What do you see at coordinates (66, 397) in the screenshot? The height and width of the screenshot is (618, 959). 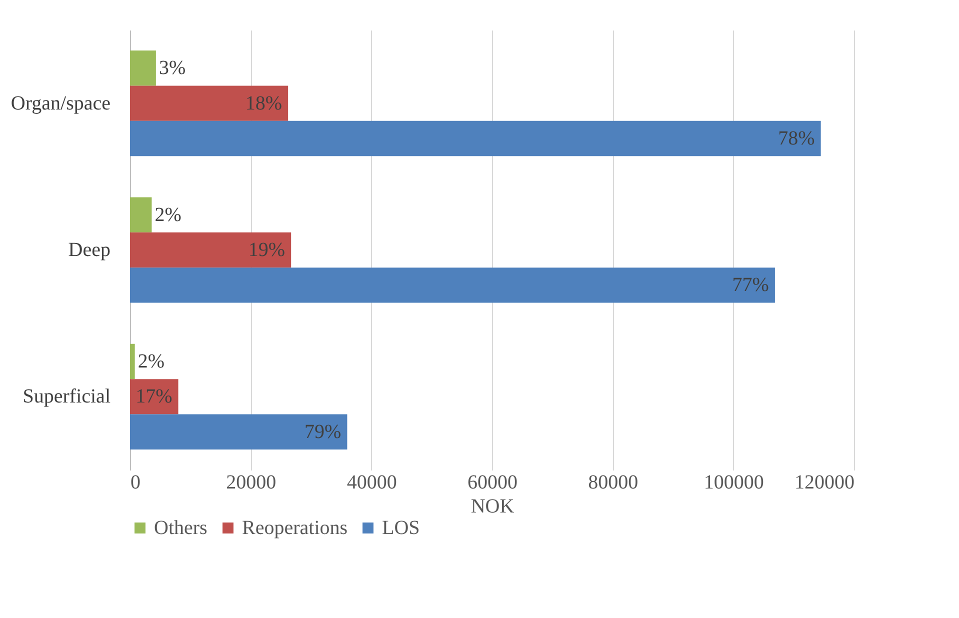 I see `y-tick-label: Superficial` at bounding box center [66, 397].